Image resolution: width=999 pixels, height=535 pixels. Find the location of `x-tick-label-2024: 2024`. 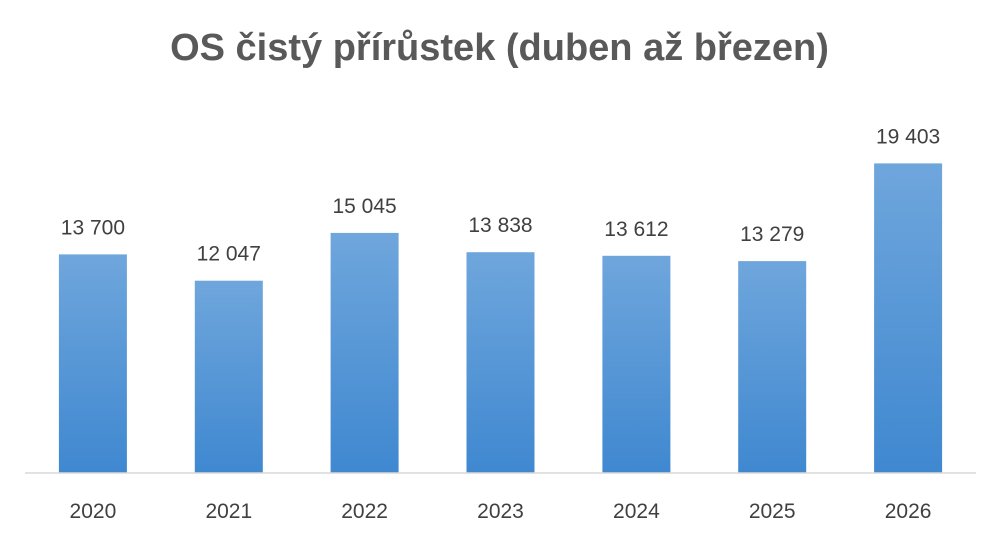

x-tick-label-2024: 2024 is located at coordinates (636, 511).